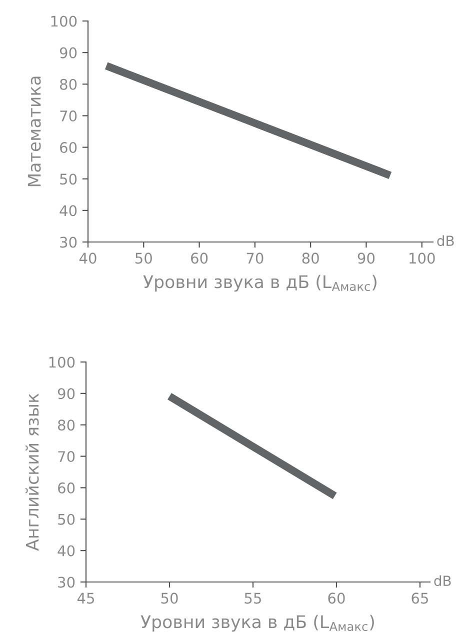  Describe the element at coordinates (34, 131) in the screenshot. I see `y-axis-title: Математика` at that location.